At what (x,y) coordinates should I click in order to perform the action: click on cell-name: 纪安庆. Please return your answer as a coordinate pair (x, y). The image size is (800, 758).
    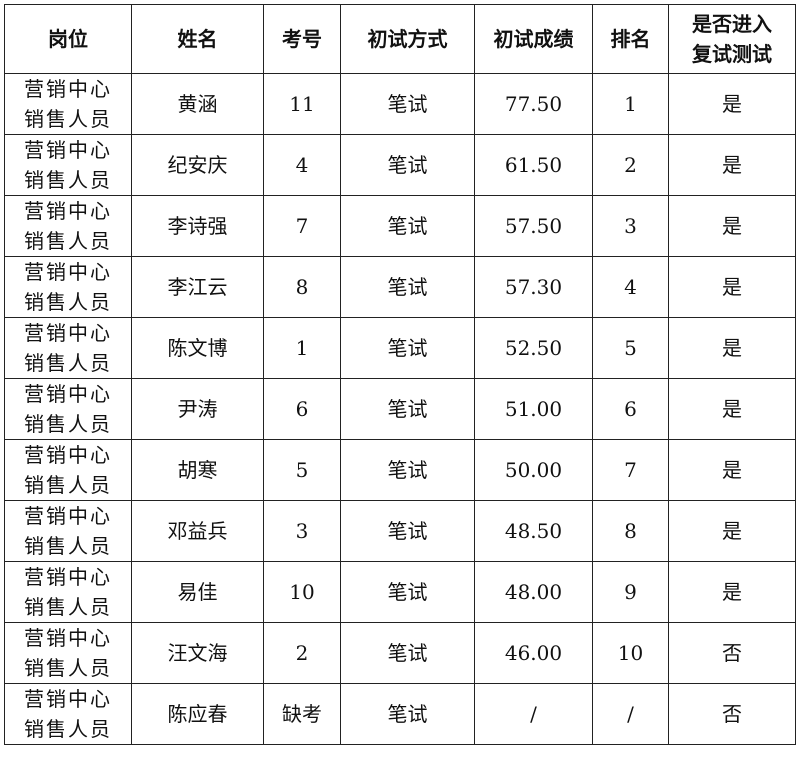
    Looking at the image, I should click on (197, 165).